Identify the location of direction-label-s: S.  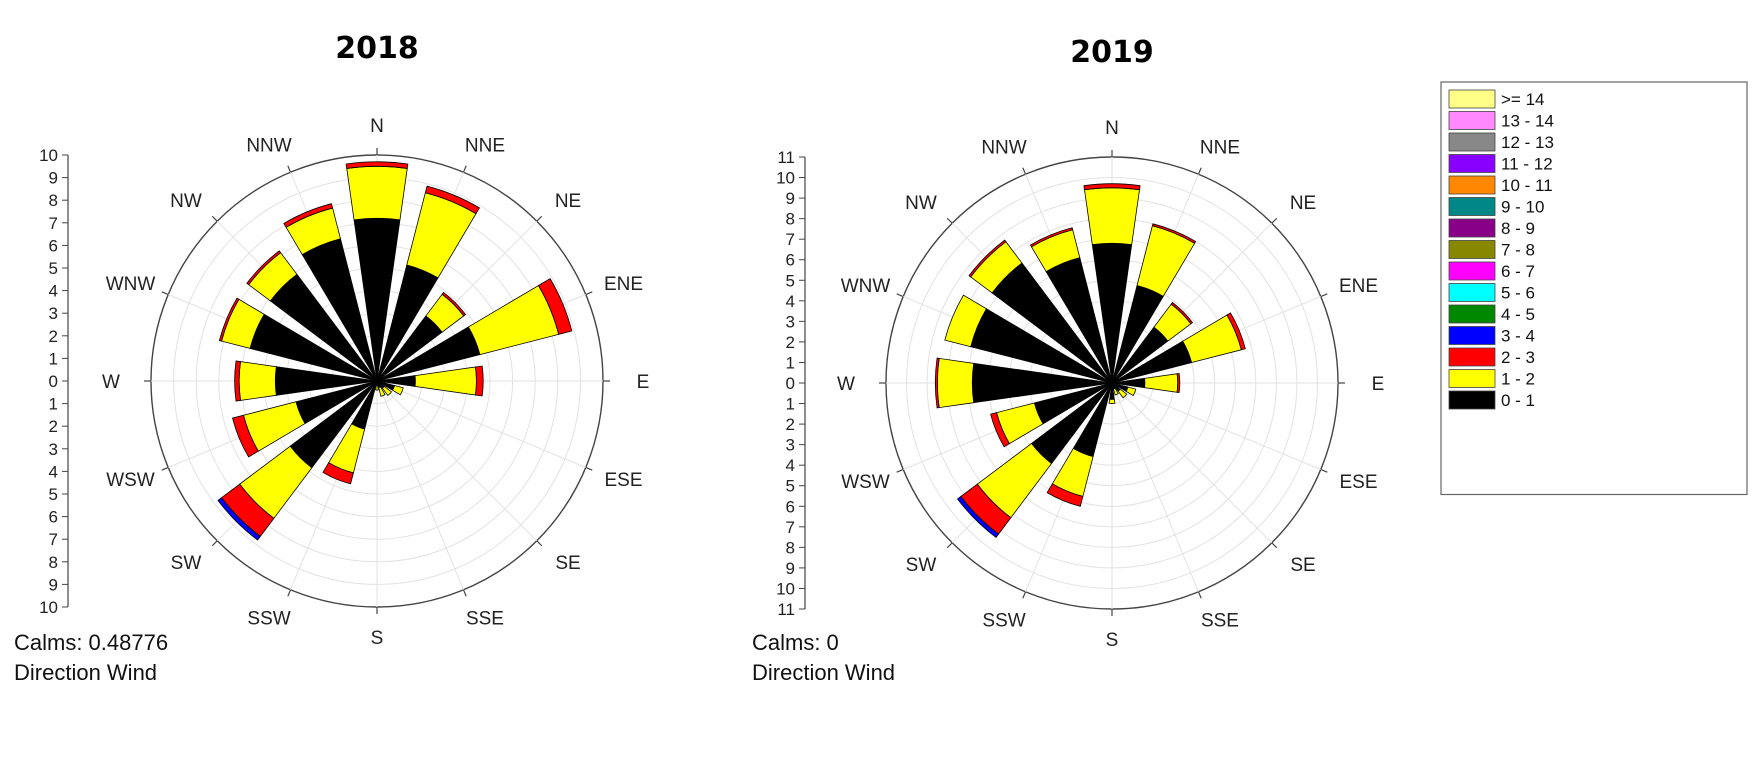
(377, 638).